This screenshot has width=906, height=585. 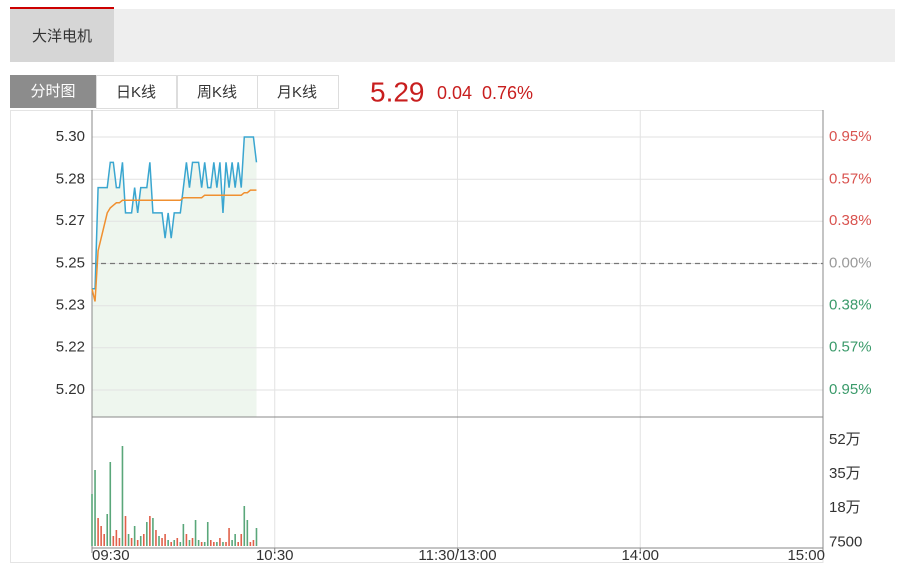 I want to click on y-tick-label: 5.20, so click(x=70, y=389).